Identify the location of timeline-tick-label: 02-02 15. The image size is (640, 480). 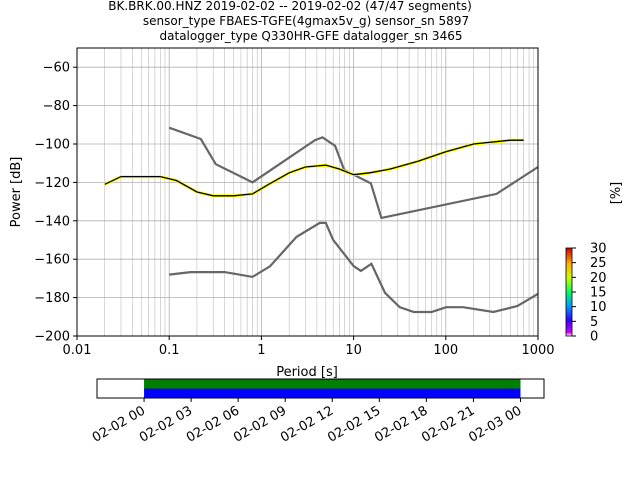
(354, 424).